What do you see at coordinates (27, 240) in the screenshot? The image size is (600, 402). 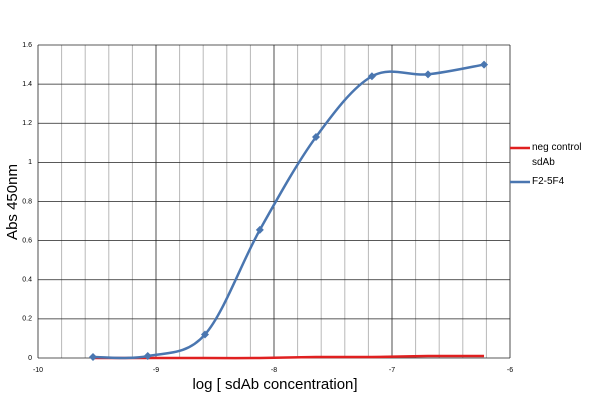 I see `y-tick-label: 0.6` at bounding box center [27, 240].